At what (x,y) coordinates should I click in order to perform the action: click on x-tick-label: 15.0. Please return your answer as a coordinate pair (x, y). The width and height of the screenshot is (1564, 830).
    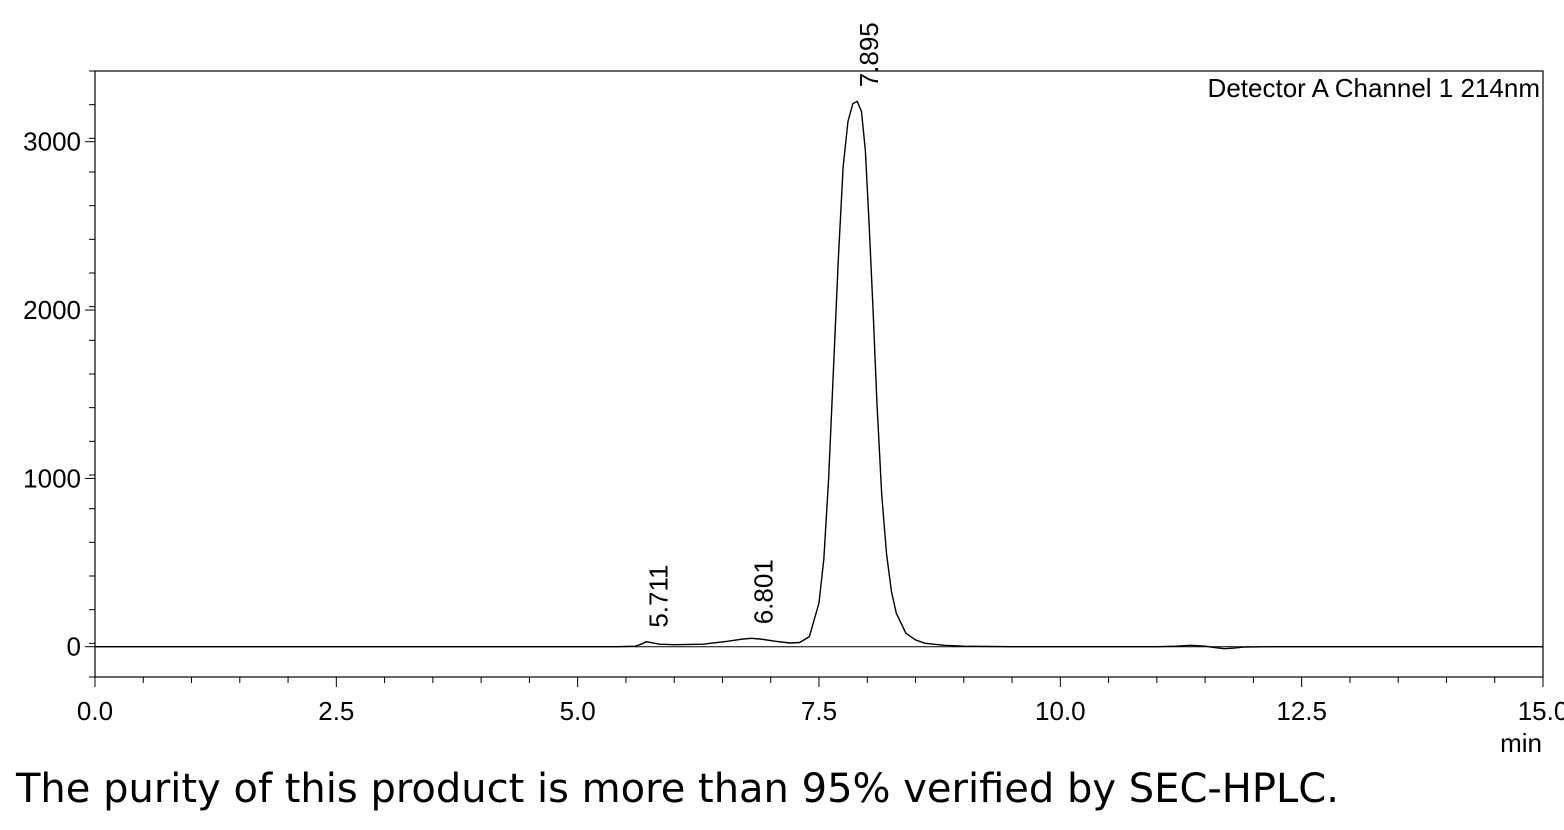
    Looking at the image, I should click on (1541, 711).